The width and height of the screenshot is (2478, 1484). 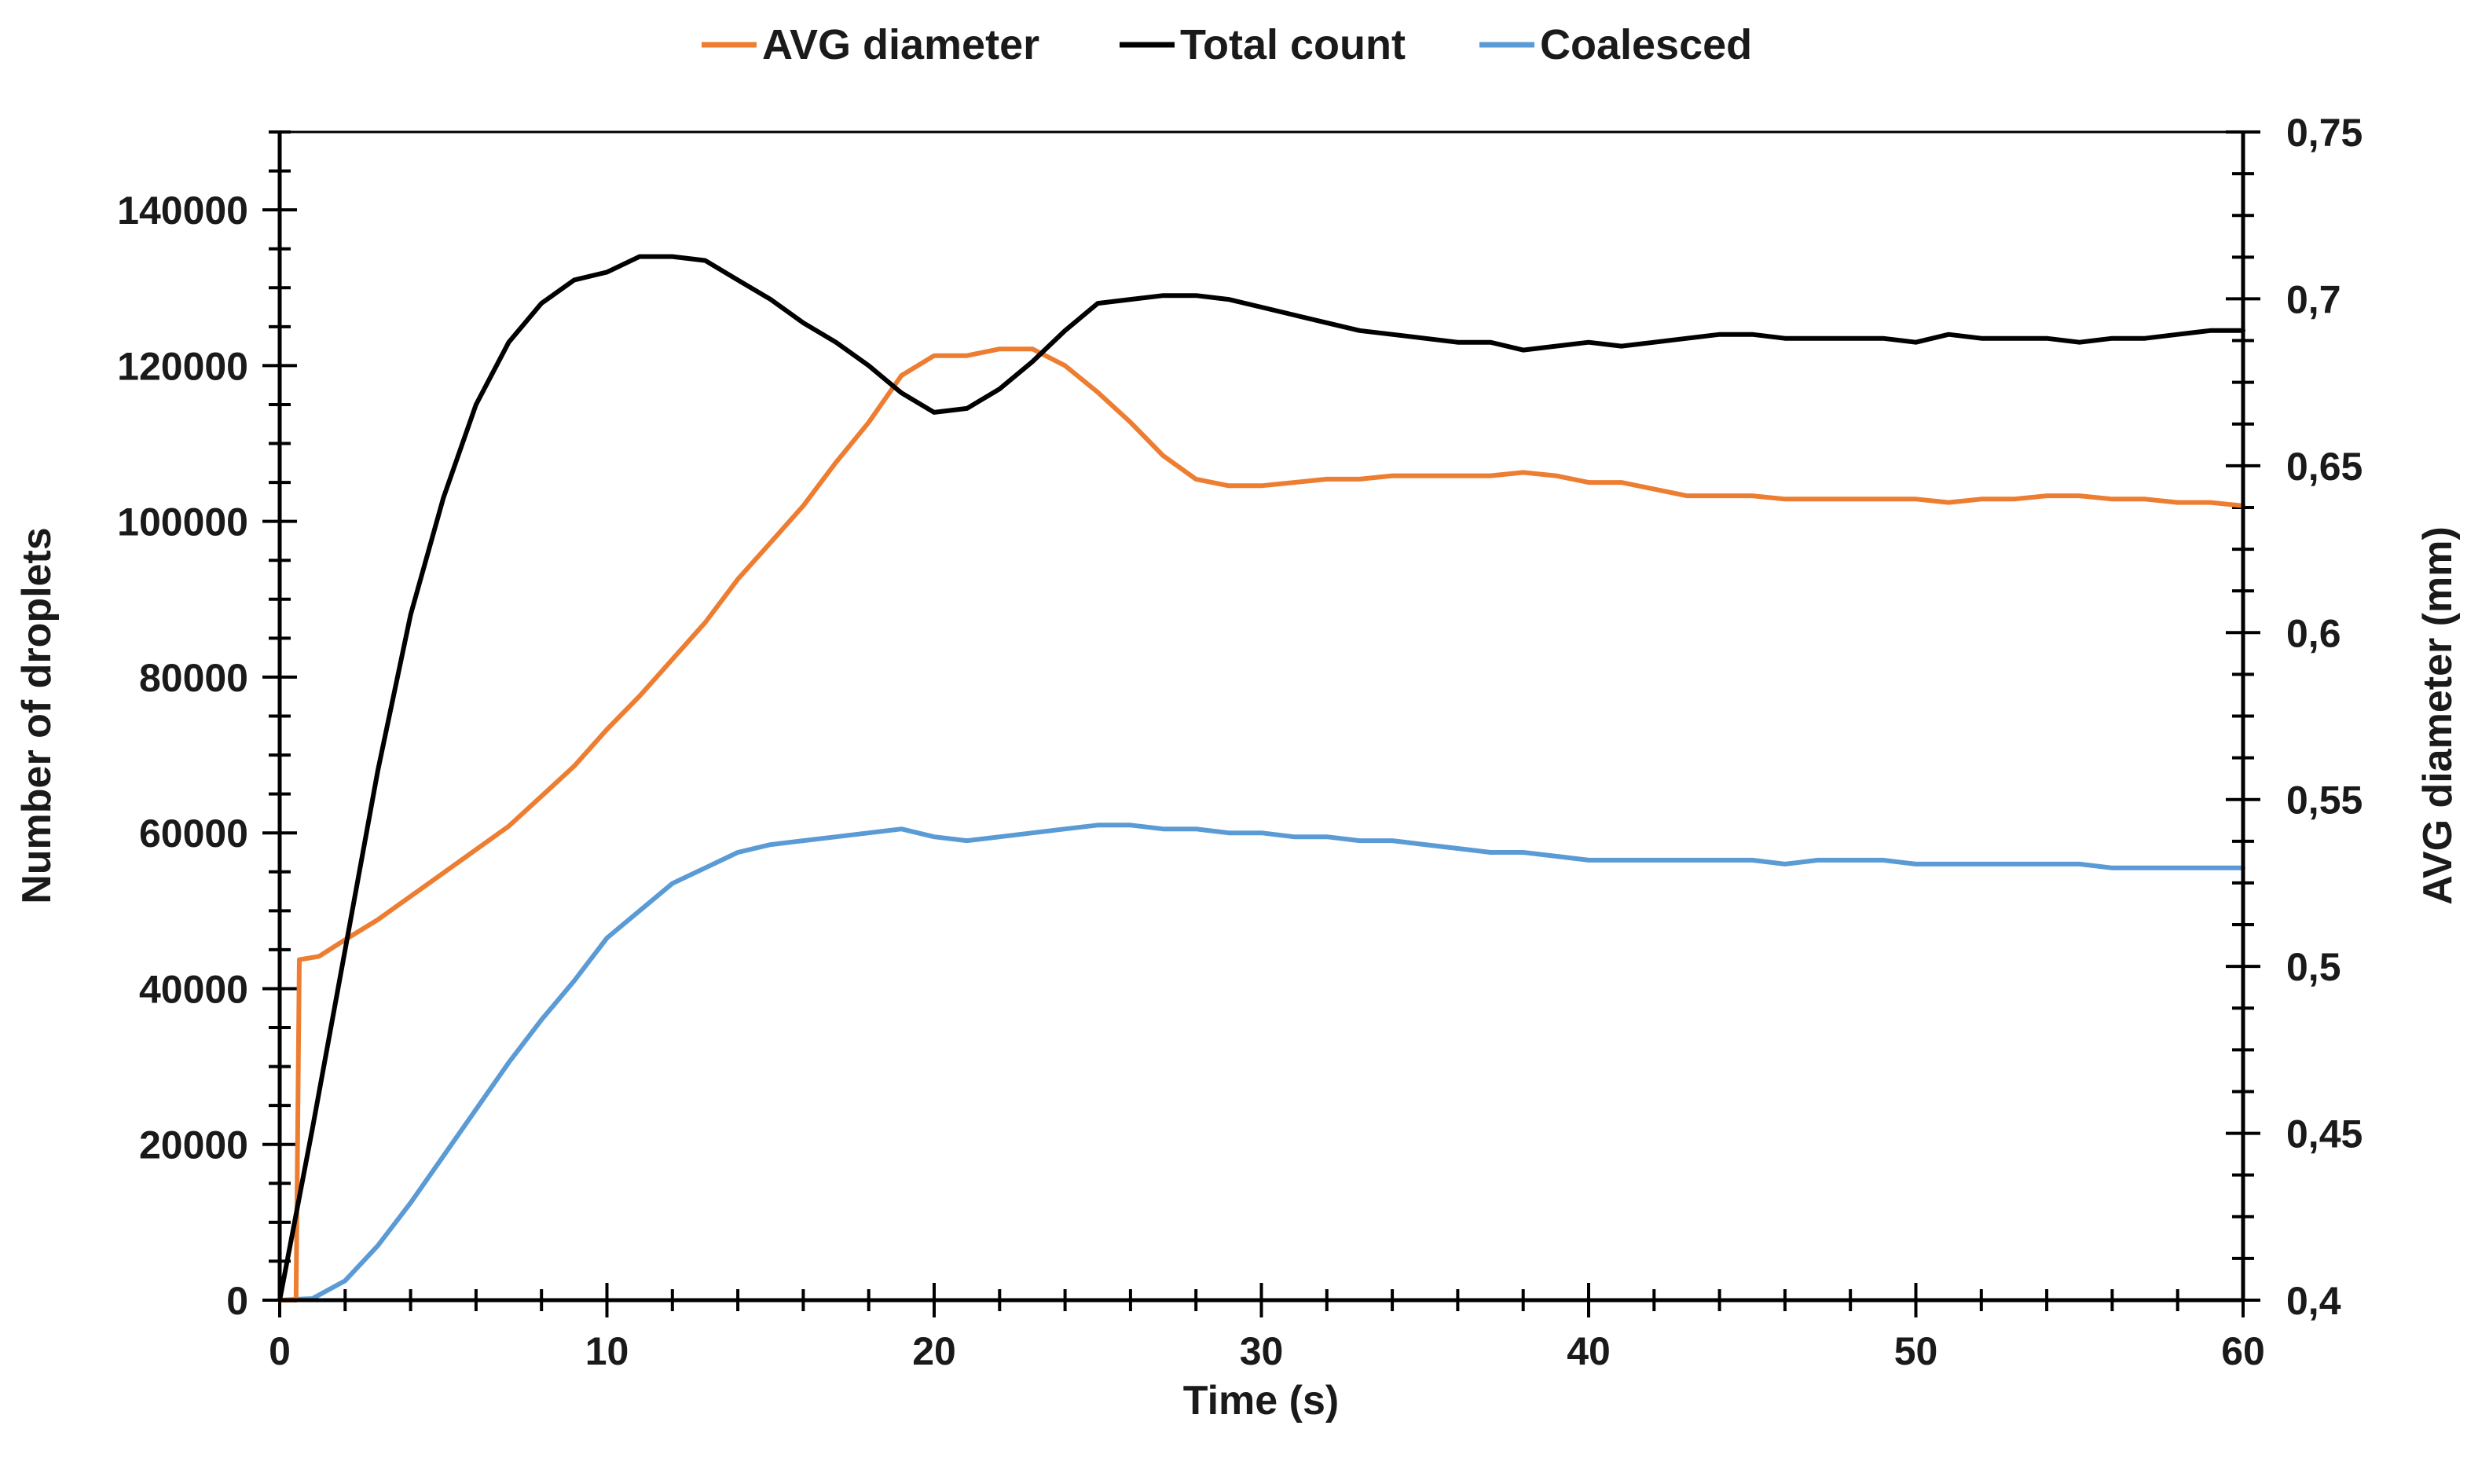 I want to click on y-left-tick-label: 80000, so click(x=193, y=678).